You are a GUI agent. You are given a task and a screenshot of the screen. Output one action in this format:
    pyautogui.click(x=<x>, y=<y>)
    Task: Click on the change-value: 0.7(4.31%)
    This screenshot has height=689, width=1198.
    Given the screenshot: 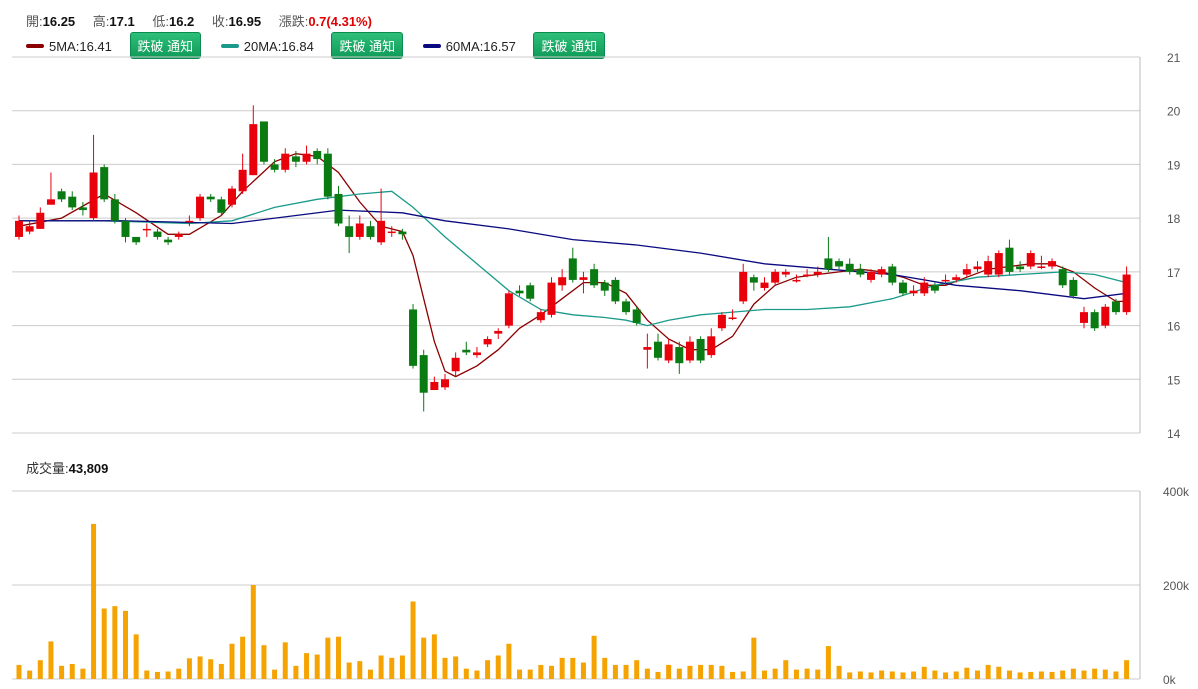 What is the action you would take?
    pyautogui.click(x=340, y=21)
    